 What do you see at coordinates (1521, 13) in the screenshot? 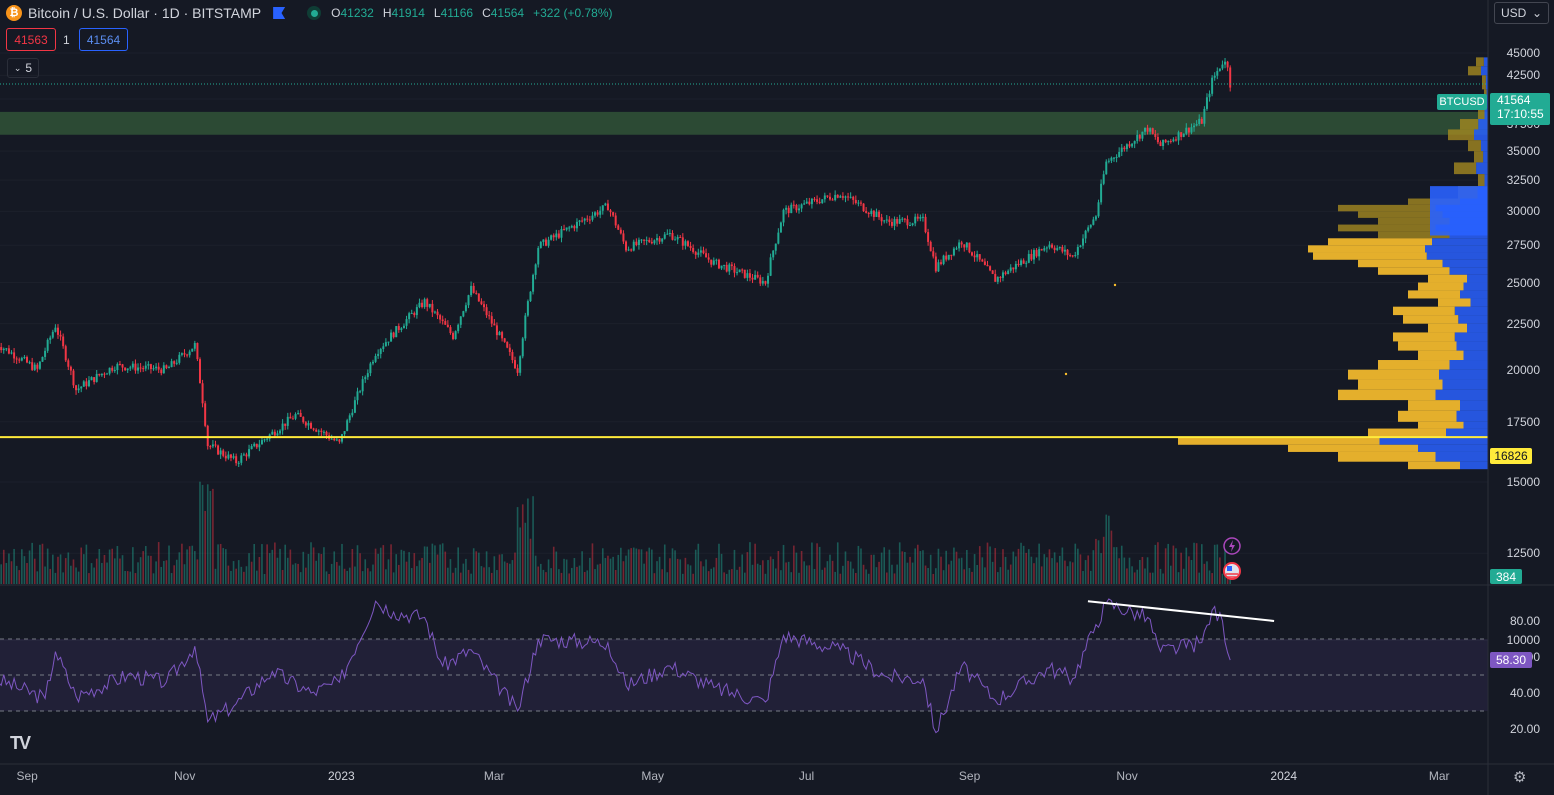
I see `currency-select: USD ⌄` at bounding box center [1521, 13].